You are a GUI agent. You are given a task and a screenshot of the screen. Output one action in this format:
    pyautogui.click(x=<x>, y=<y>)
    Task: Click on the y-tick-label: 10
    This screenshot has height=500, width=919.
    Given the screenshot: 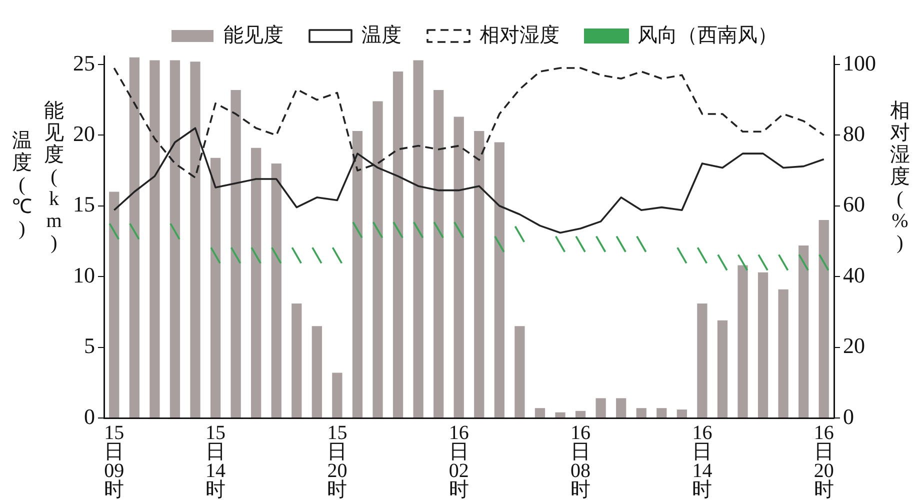 What is the action you would take?
    pyautogui.click(x=84, y=275)
    